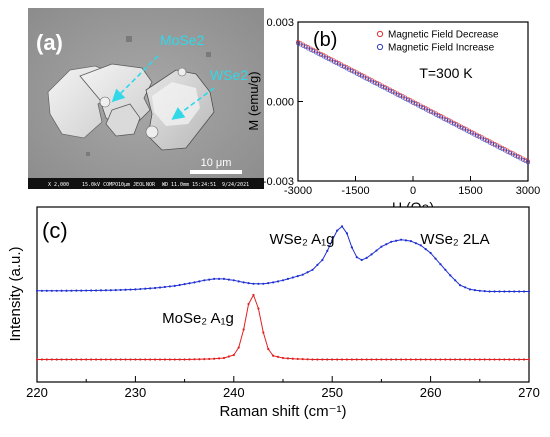 The height and width of the screenshot is (437, 550). I want to click on peak-label-mose2-a1g: MoSe₂ A₁g, so click(198, 318).